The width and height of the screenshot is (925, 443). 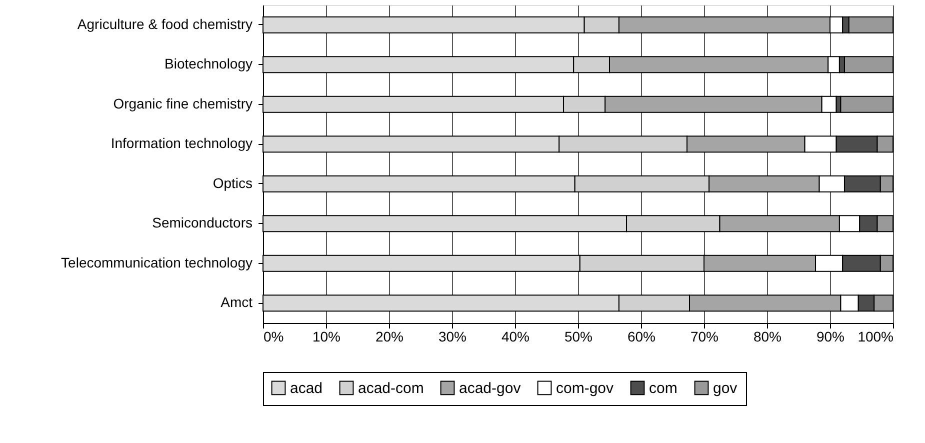 I want to click on y-tick-label: Organic fine chemistry, so click(x=182, y=103).